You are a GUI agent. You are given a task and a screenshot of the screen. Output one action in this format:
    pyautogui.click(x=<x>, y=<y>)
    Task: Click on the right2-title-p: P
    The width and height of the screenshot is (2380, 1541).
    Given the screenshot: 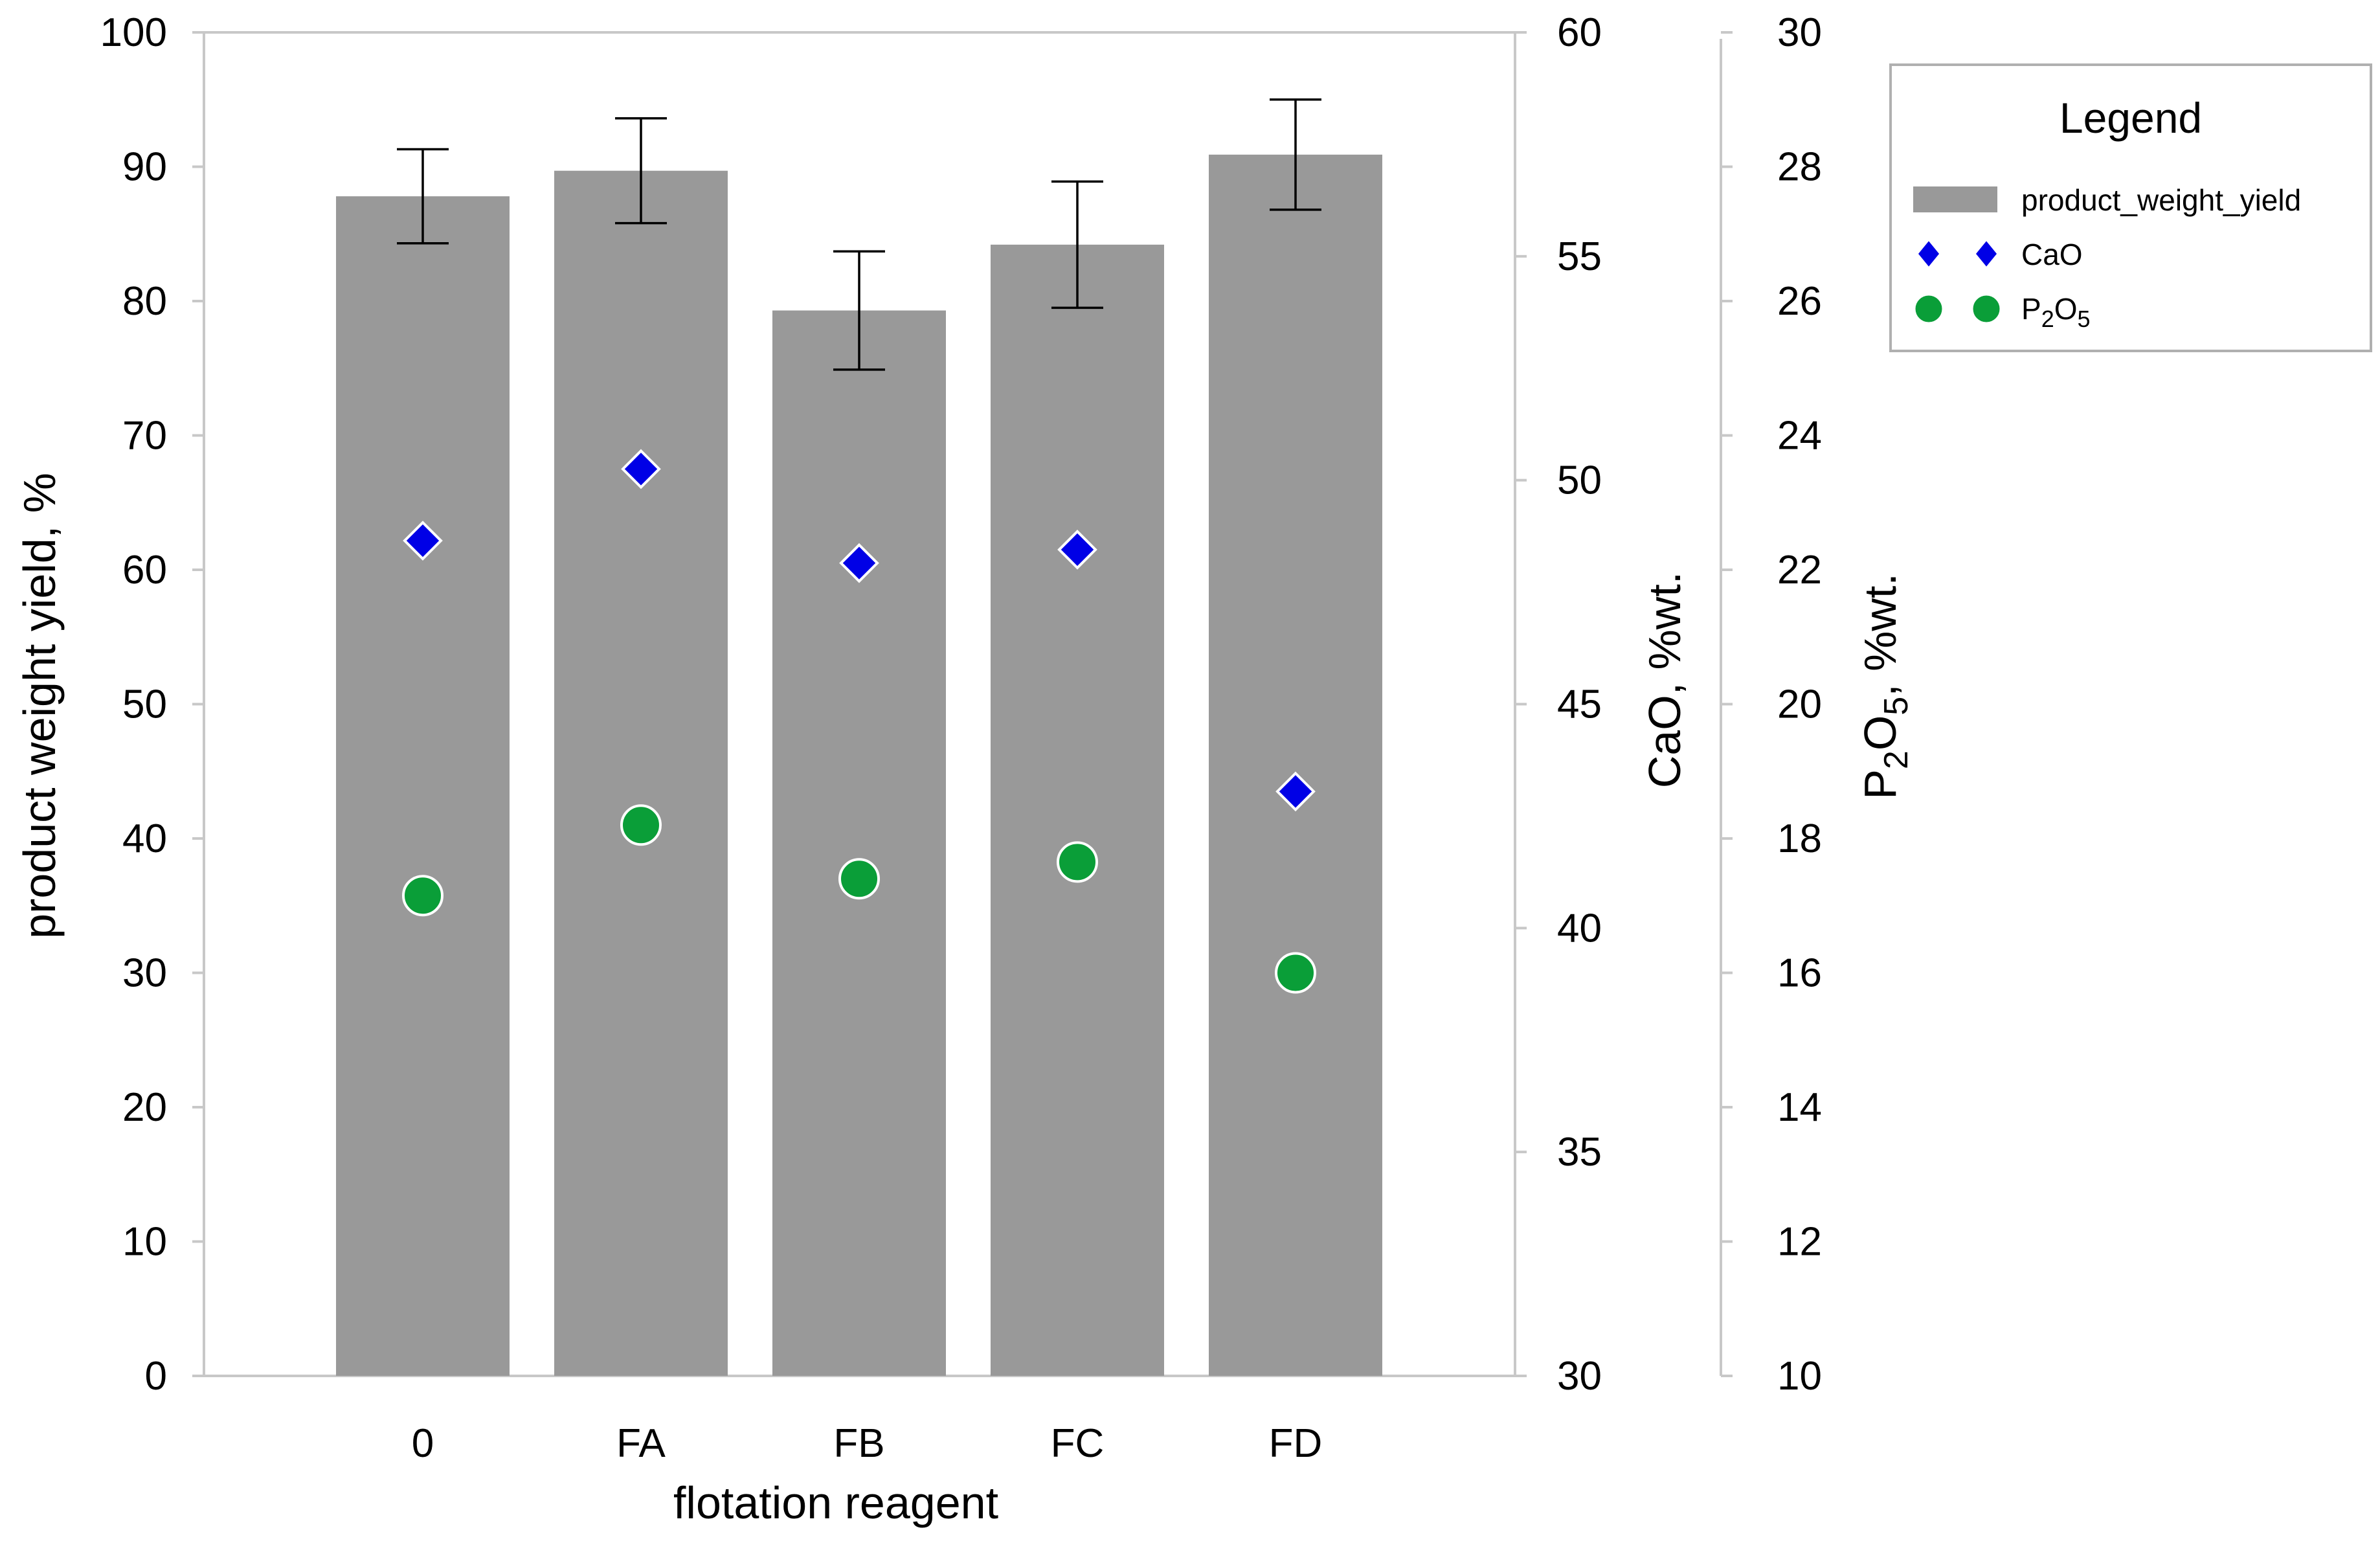 What is the action you would take?
    pyautogui.click(x=1880, y=784)
    